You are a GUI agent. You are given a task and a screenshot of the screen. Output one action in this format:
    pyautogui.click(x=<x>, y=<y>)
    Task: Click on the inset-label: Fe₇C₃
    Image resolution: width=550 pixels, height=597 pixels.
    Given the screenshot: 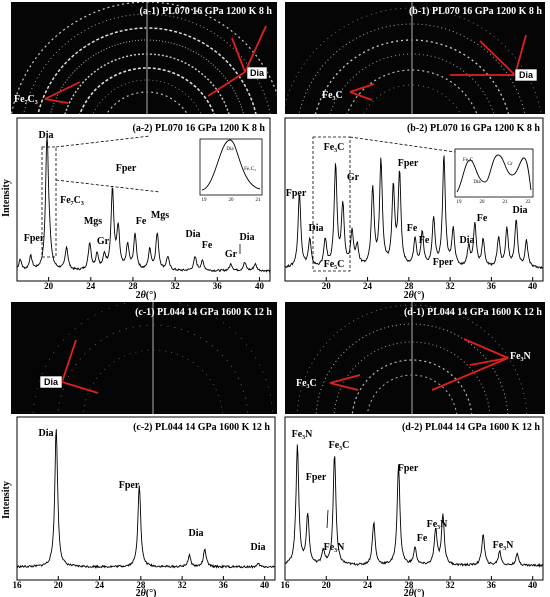 What is the action you would take?
    pyautogui.click(x=250, y=169)
    